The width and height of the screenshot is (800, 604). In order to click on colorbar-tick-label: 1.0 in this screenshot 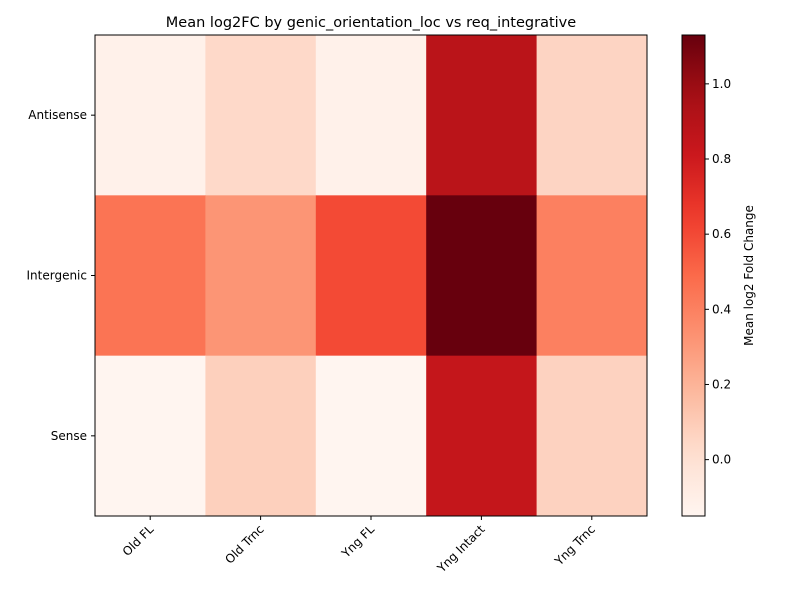, I will do `click(721, 84)`.